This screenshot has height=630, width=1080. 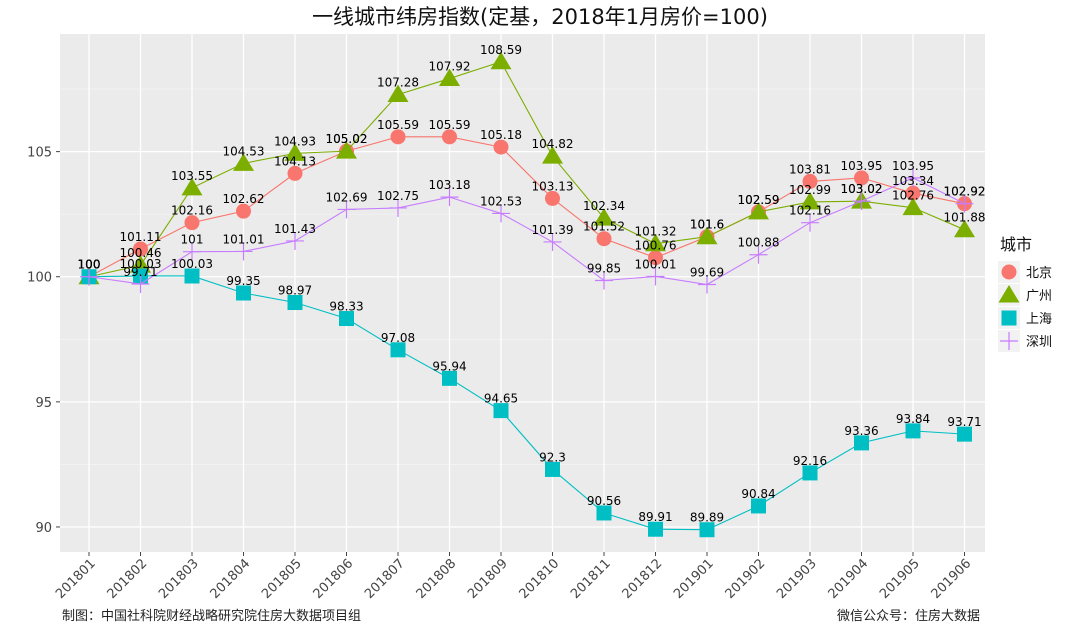 What do you see at coordinates (604, 501) in the screenshot?
I see `data-label: 90.56` at bounding box center [604, 501].